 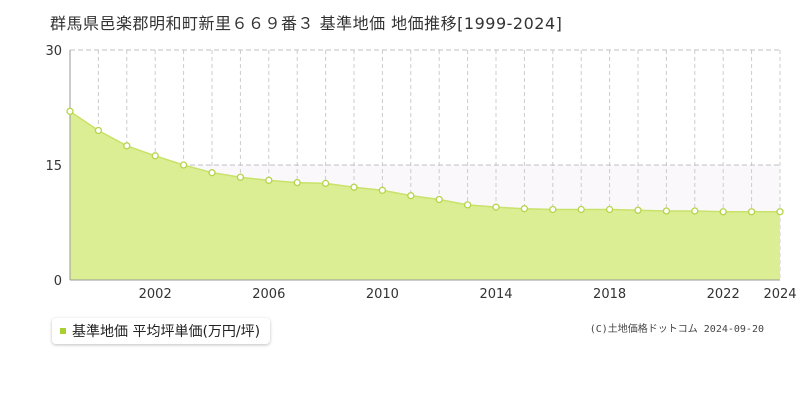 What do you see at coordinates (609, 294) in the screenshot?
I see `x-tick-label: 2018` at bounding box center [609, 294].